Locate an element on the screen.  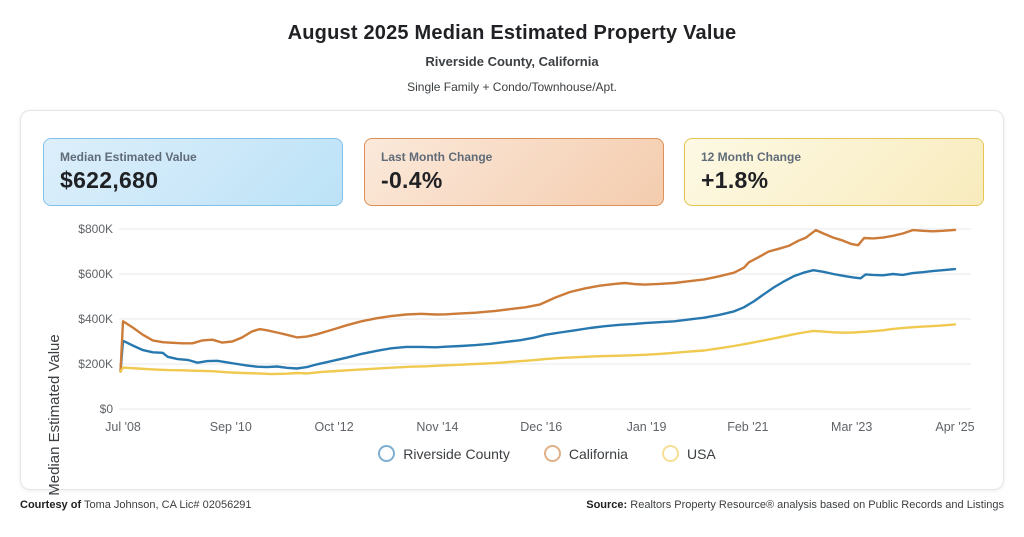
median-value-card-label: Median Estimated Value is located at coordinates (128, 157).